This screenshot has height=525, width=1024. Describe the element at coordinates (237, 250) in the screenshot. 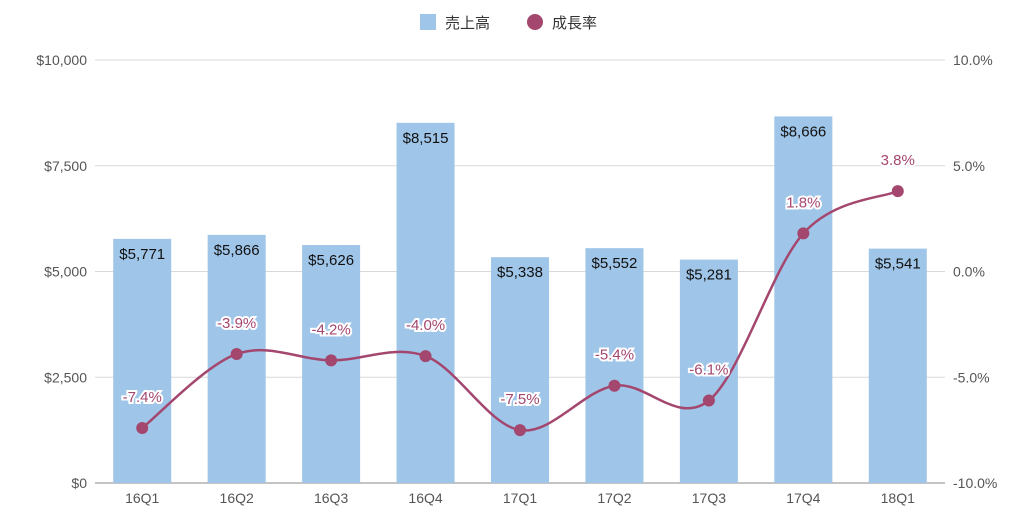

I see `sales-bar-label: $5,866` at that location.